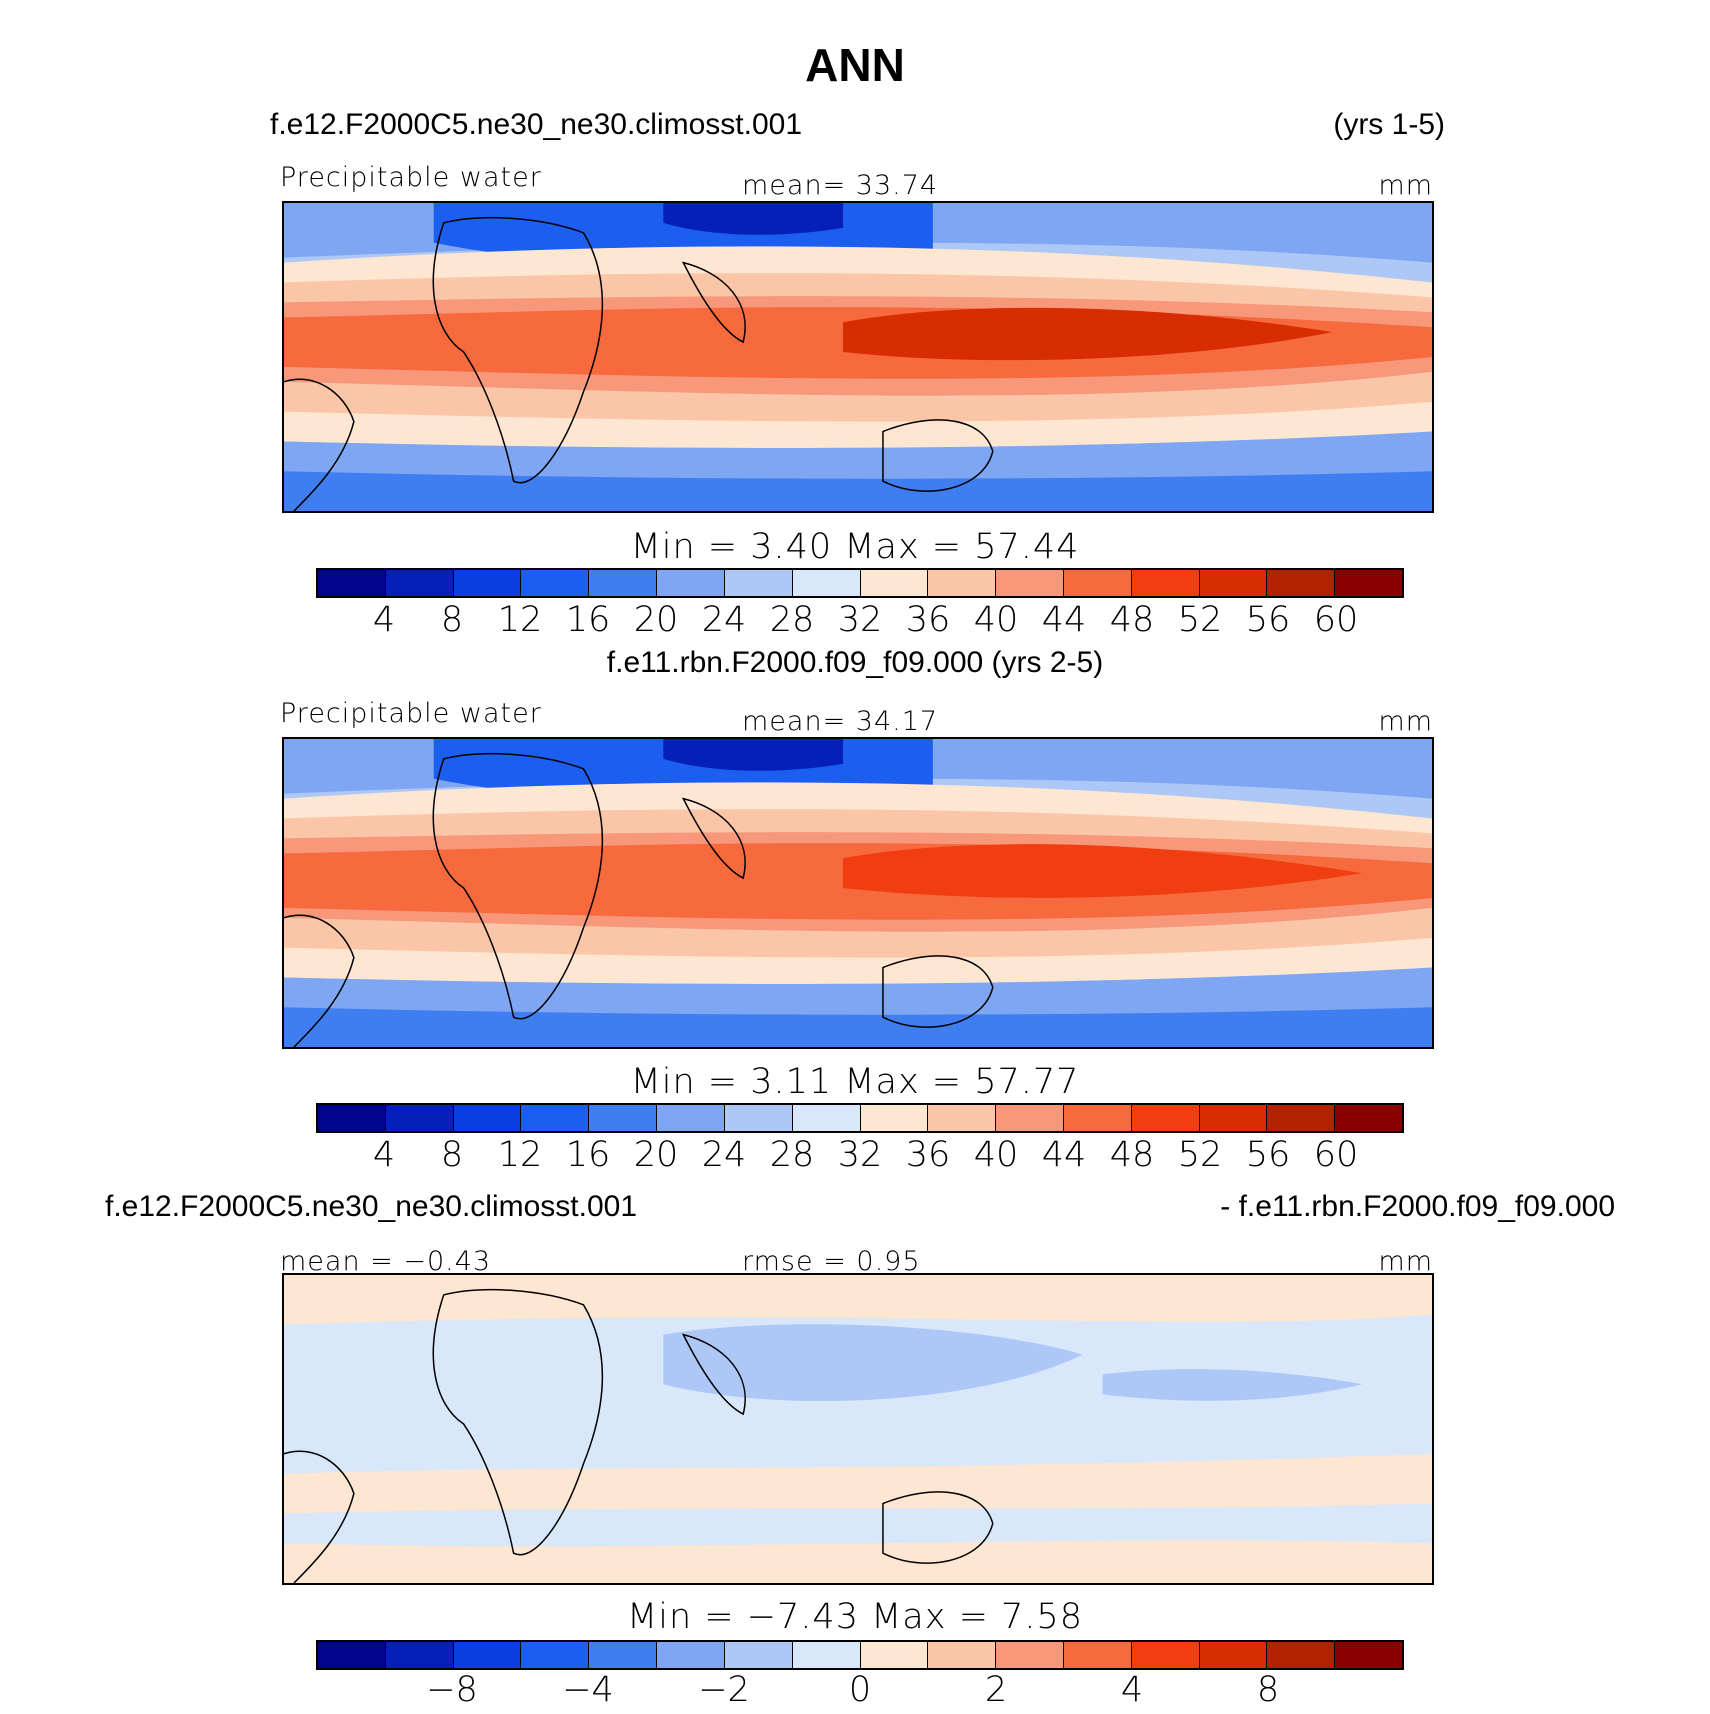 This screenshot has width=1710, height=1714. Describe the element at coordinates (855, 1082) in the screenshot. I see `panel2-minmax: Min = 3.11 Max = 57.77` at that location.